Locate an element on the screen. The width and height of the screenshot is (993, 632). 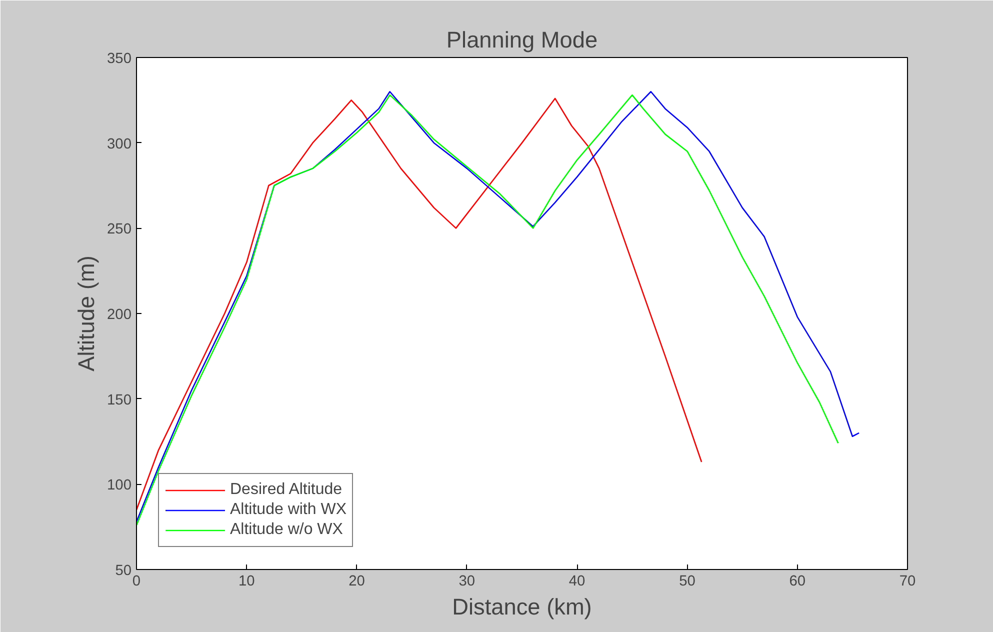
x-tick-label: 60 is located at coordinates (797, 582).